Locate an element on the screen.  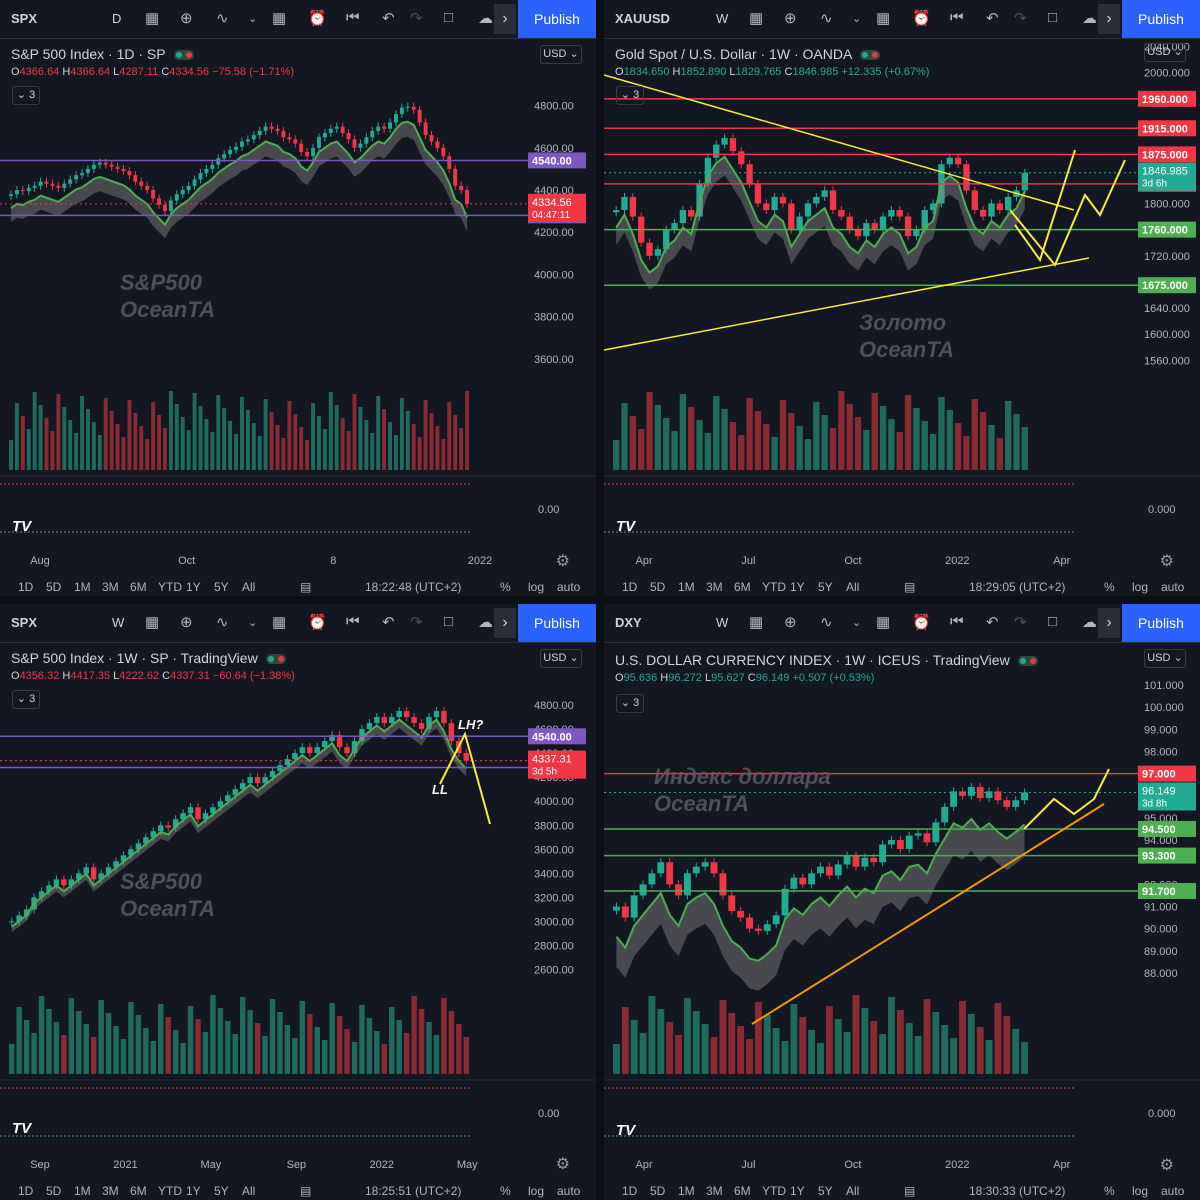
clock-readout: 18:25:51 (UTC+2) is located at coordinates (413, 1191).